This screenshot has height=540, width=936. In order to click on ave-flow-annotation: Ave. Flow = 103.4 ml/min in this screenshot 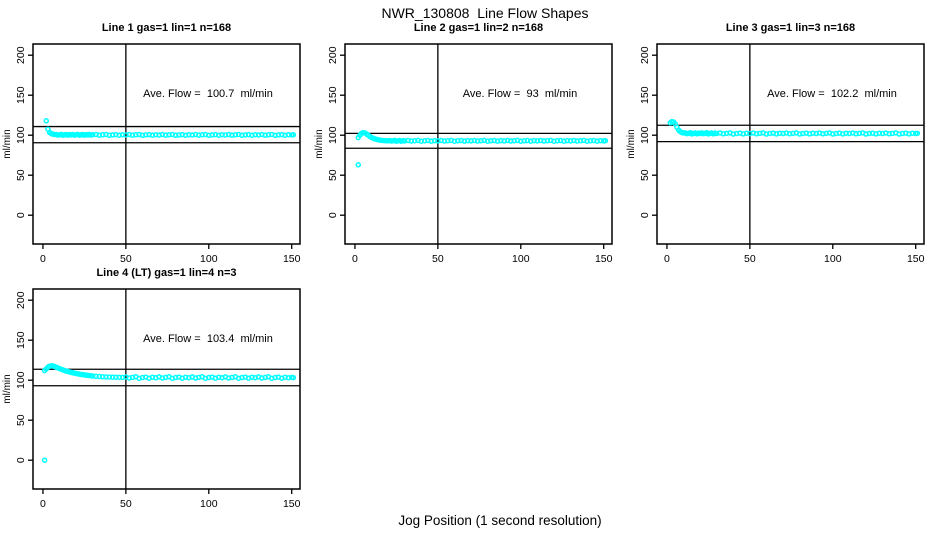, I will do `click(208, 339)`.